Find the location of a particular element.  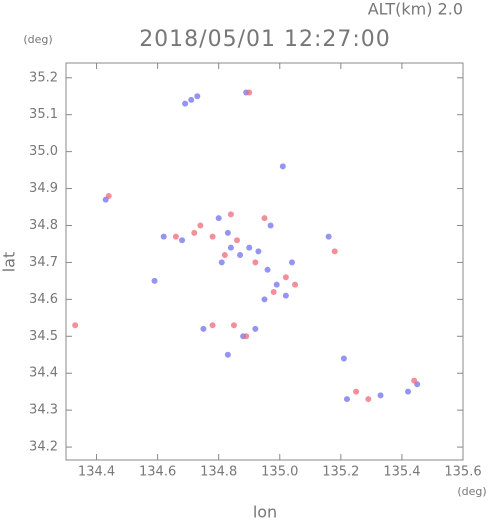

y-tick-label: 35.2 is located at coordinates (43, 77).